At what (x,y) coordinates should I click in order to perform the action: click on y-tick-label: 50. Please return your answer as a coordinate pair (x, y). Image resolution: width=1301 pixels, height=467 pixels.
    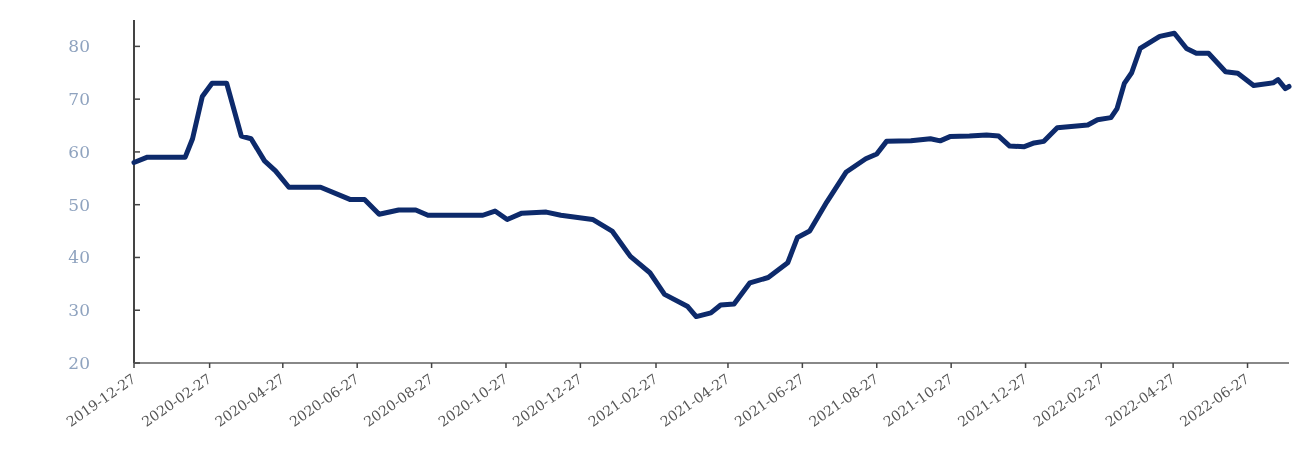
    Looking at the image, I should click on (79, 204).